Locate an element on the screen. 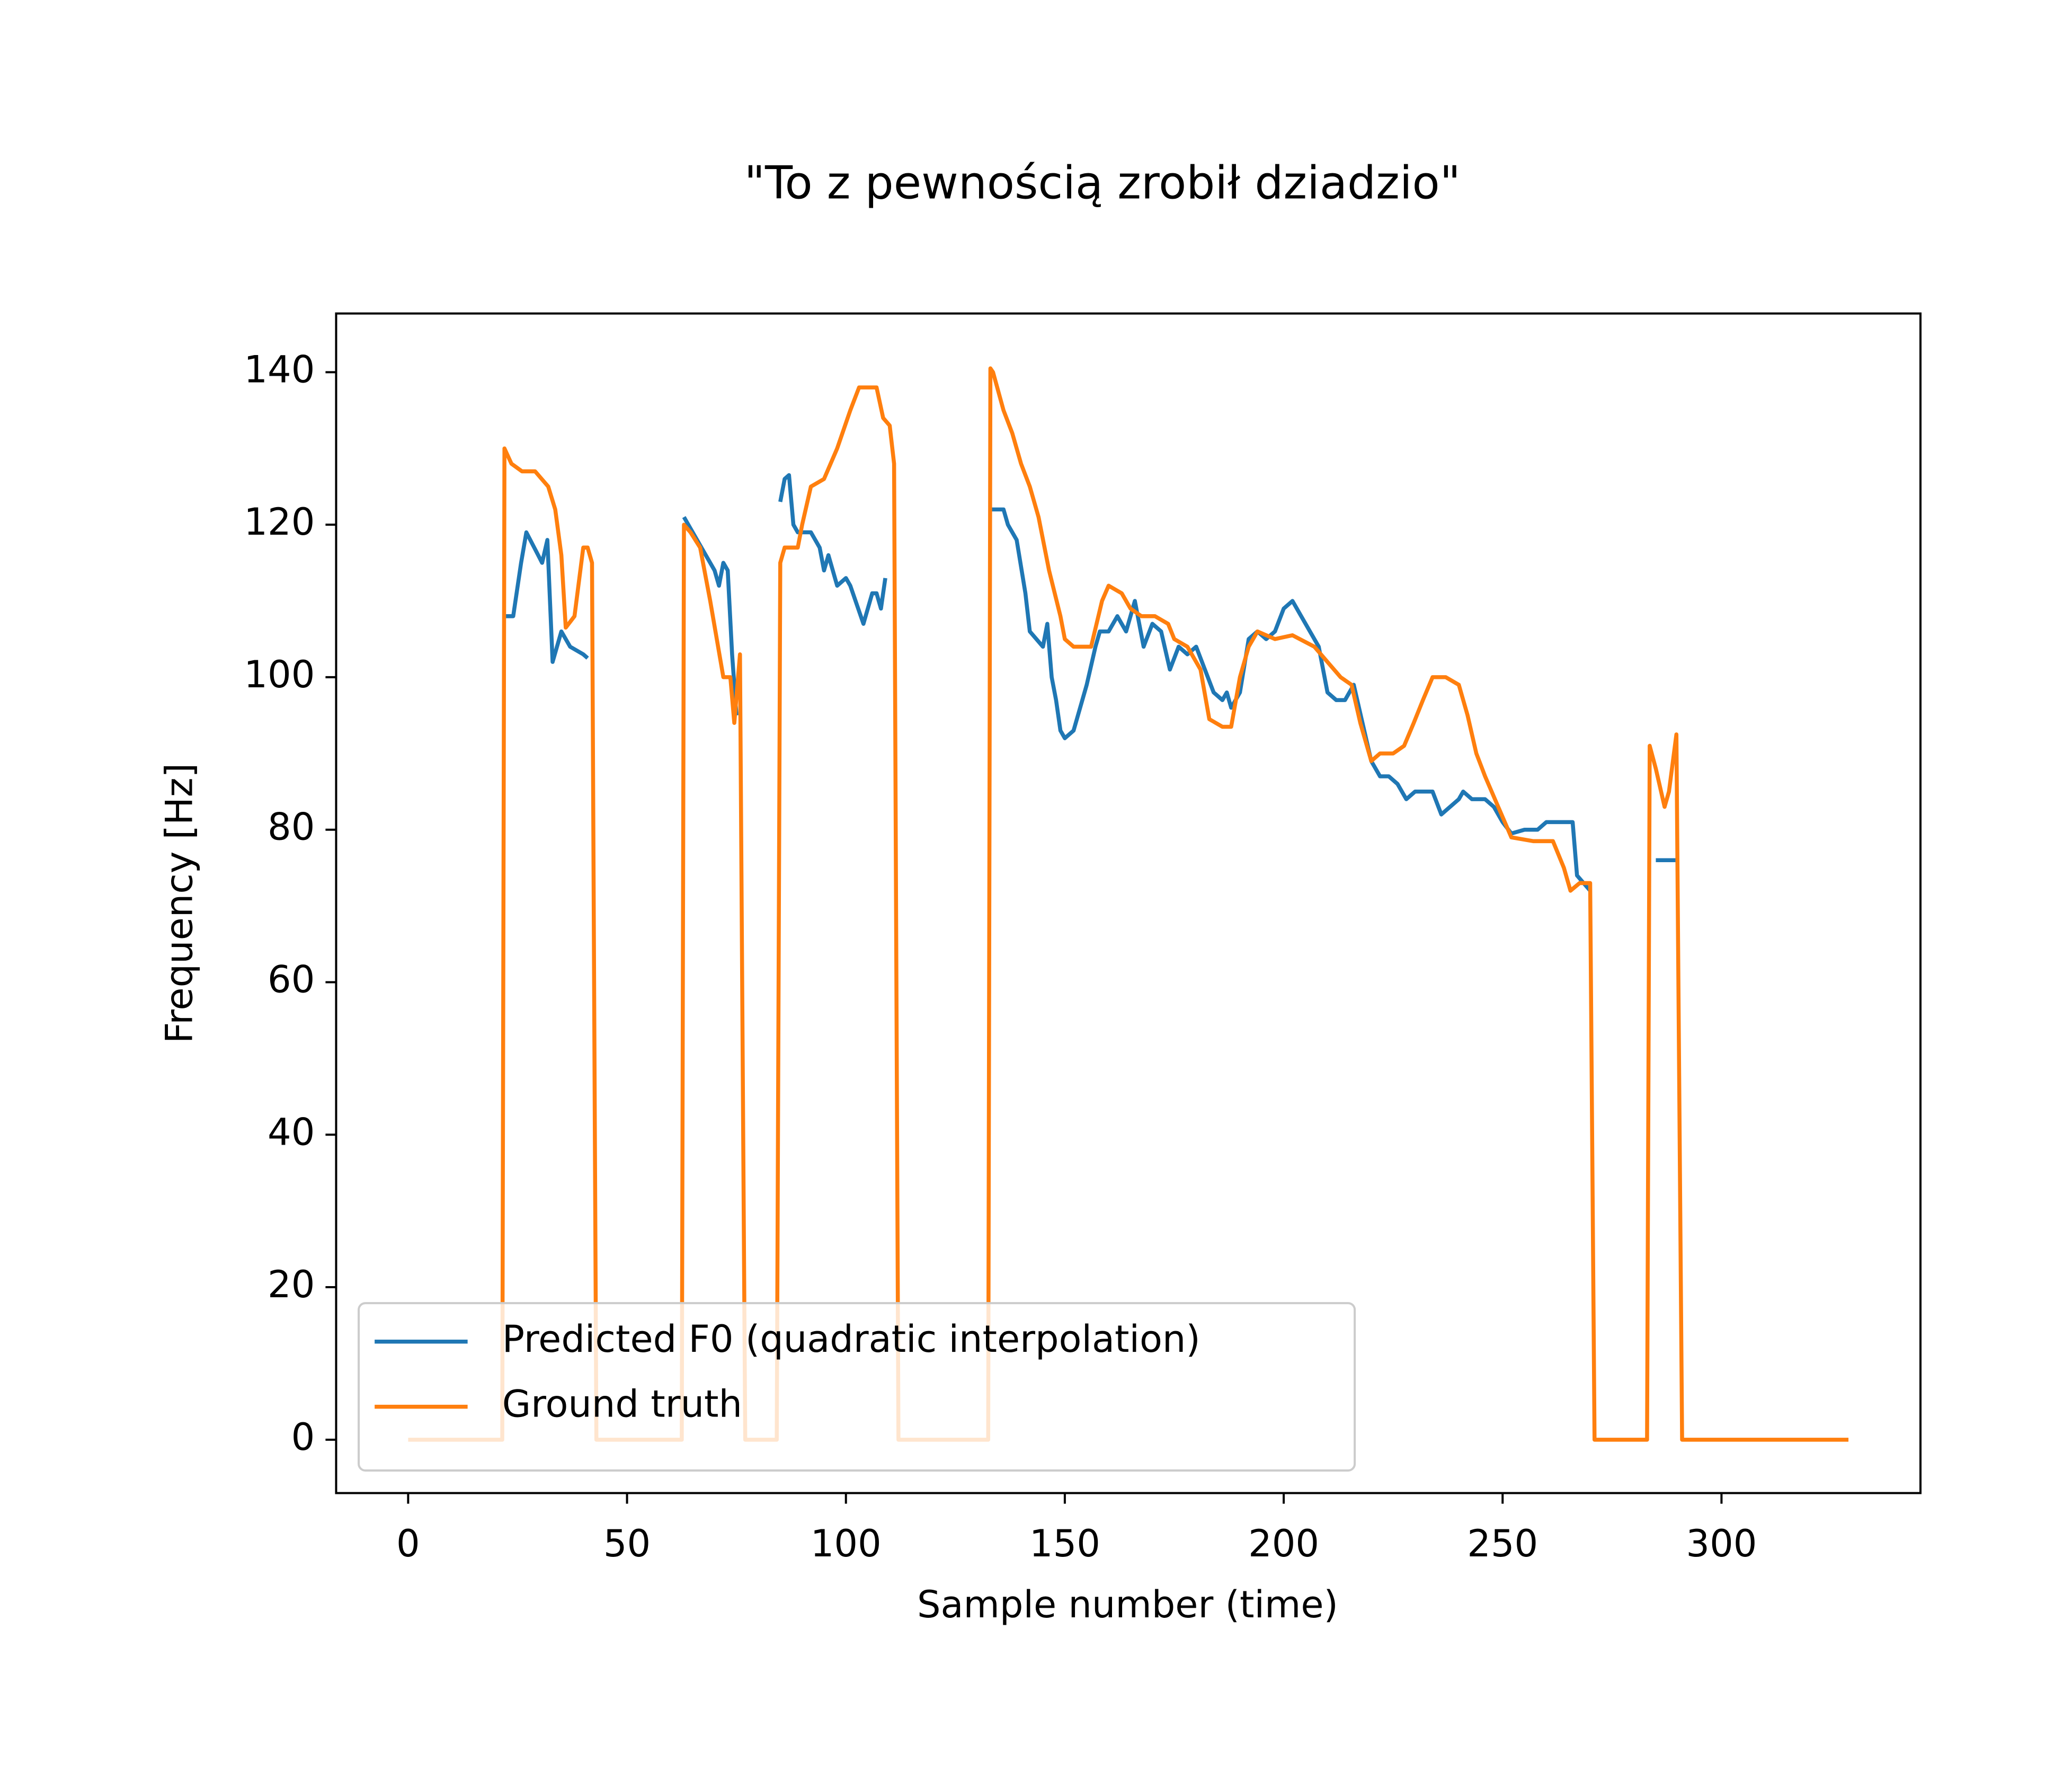  legend-box is located at coordinates (857, 1387).